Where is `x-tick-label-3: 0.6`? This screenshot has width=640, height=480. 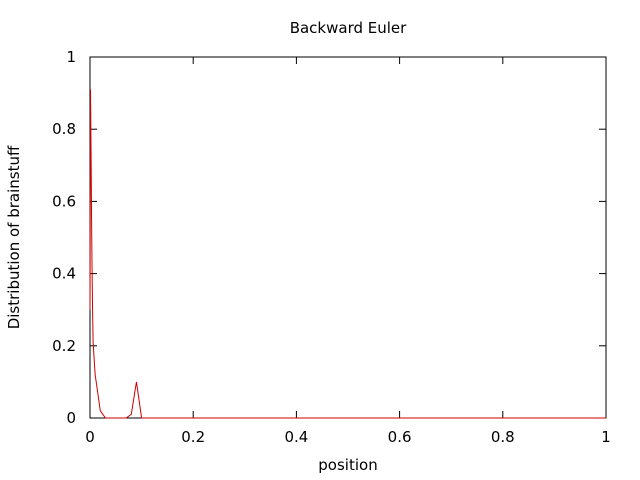 x-tick-label-3: 0.6 is located at coordinates (400, 437).